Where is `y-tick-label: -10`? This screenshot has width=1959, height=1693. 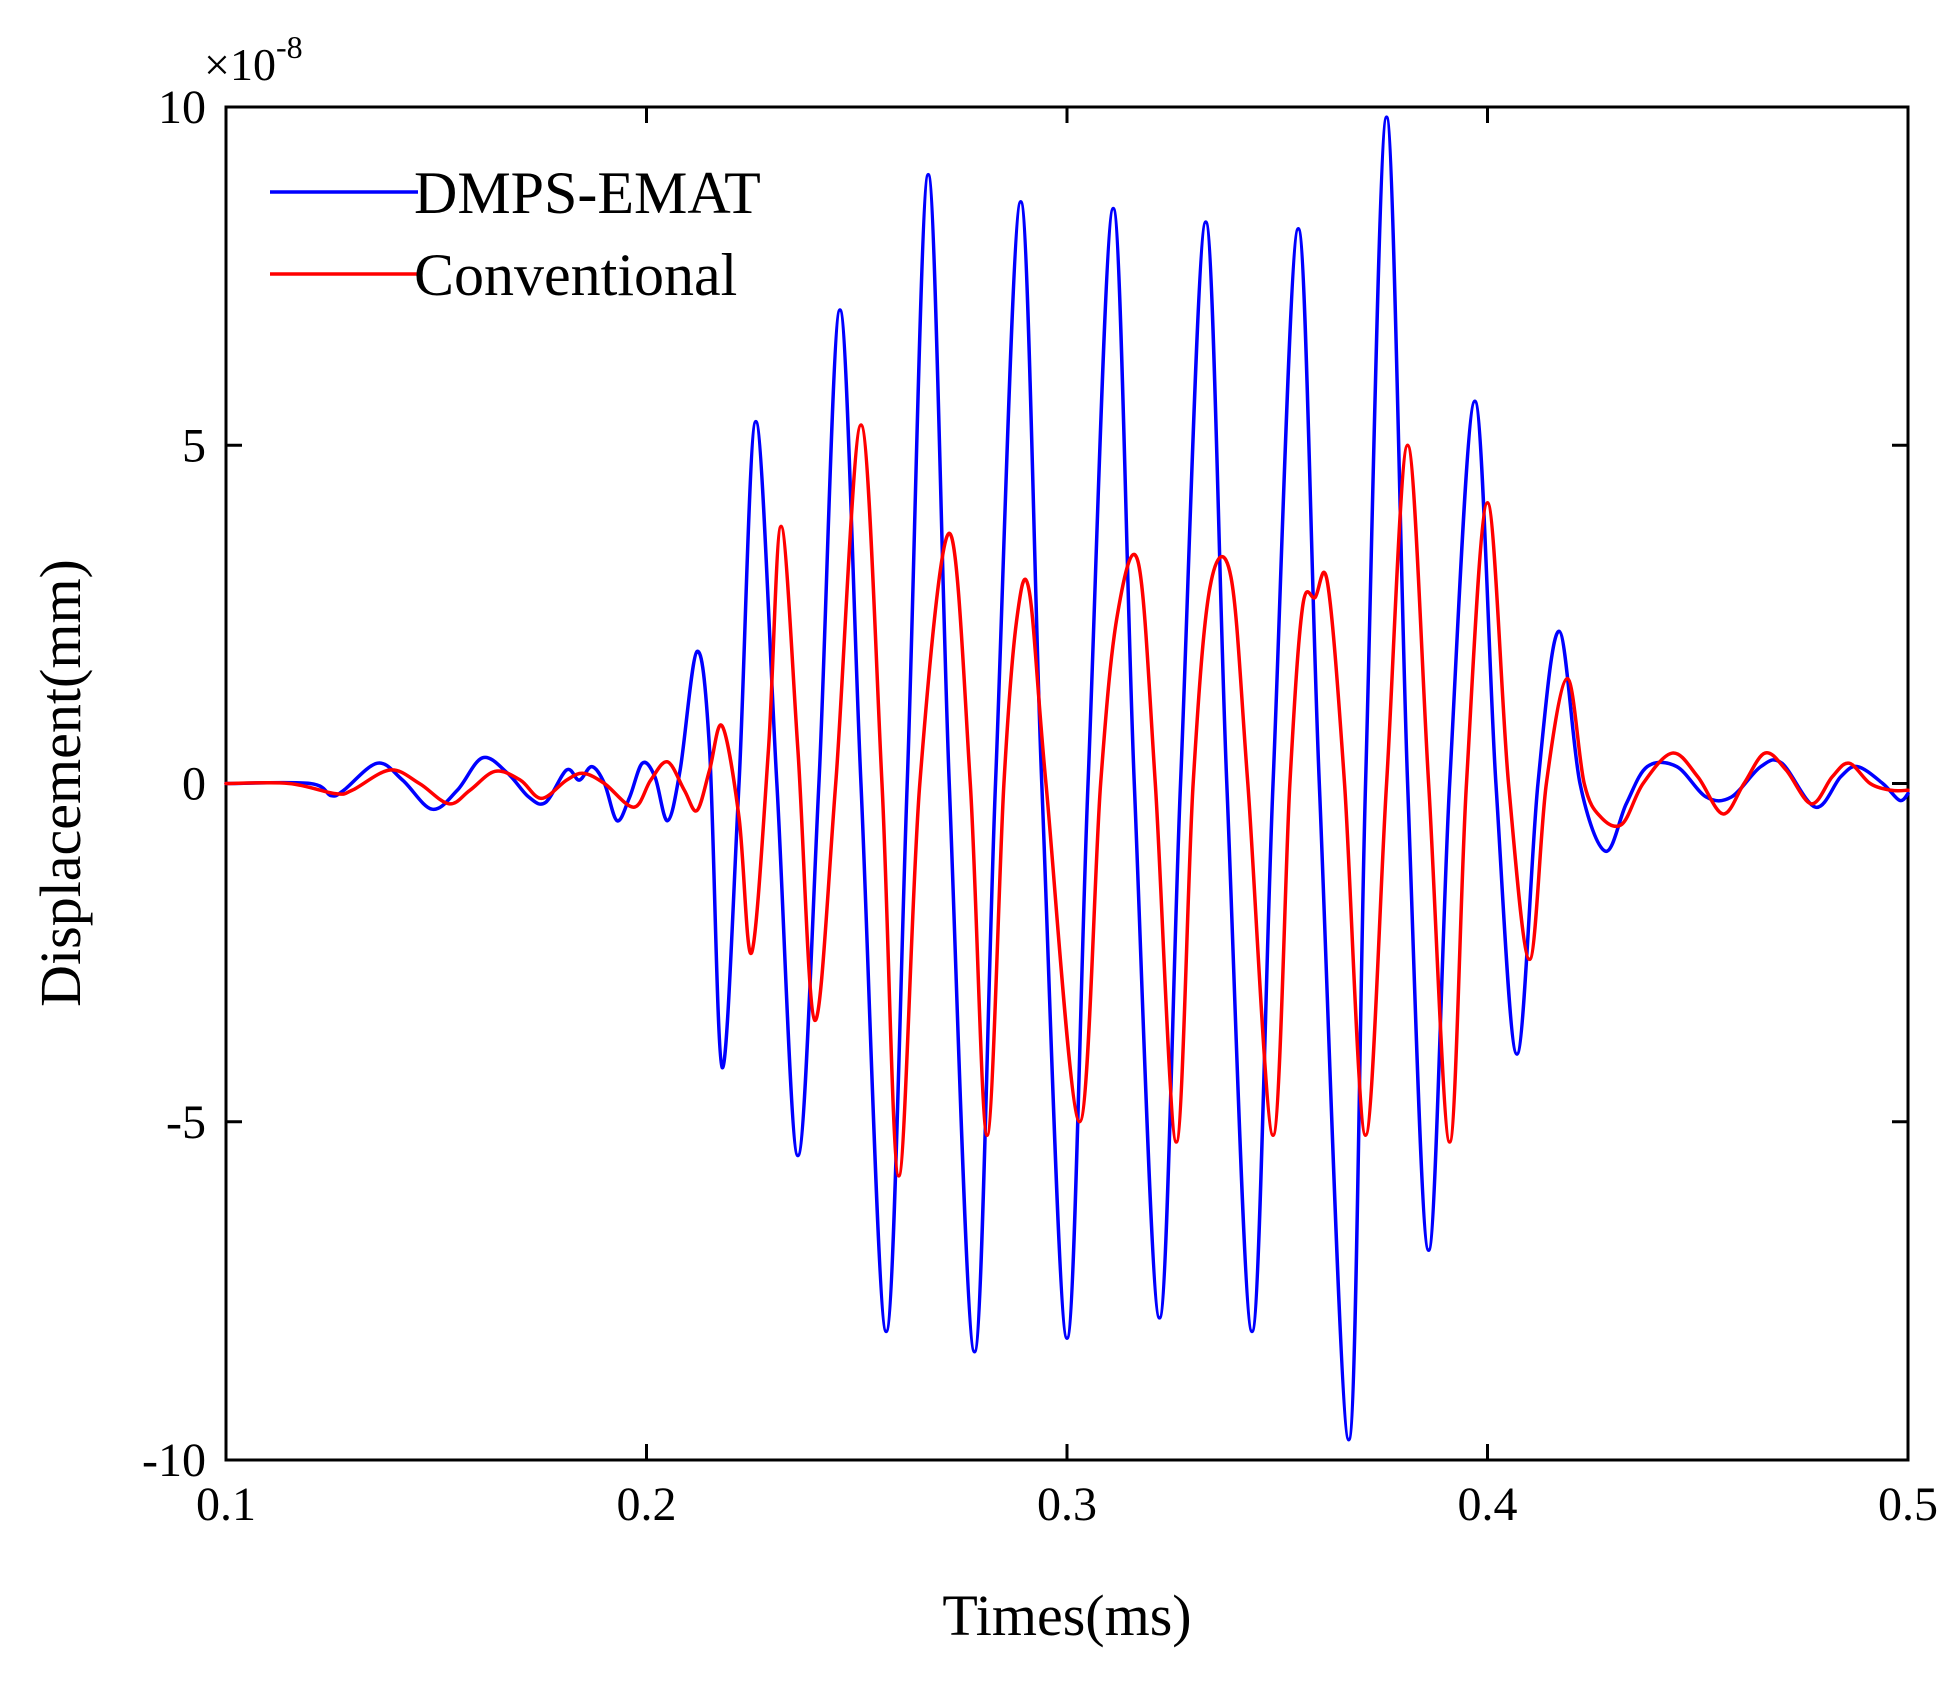
y-tick-label: -10 is located at coordinates (174, 1460).